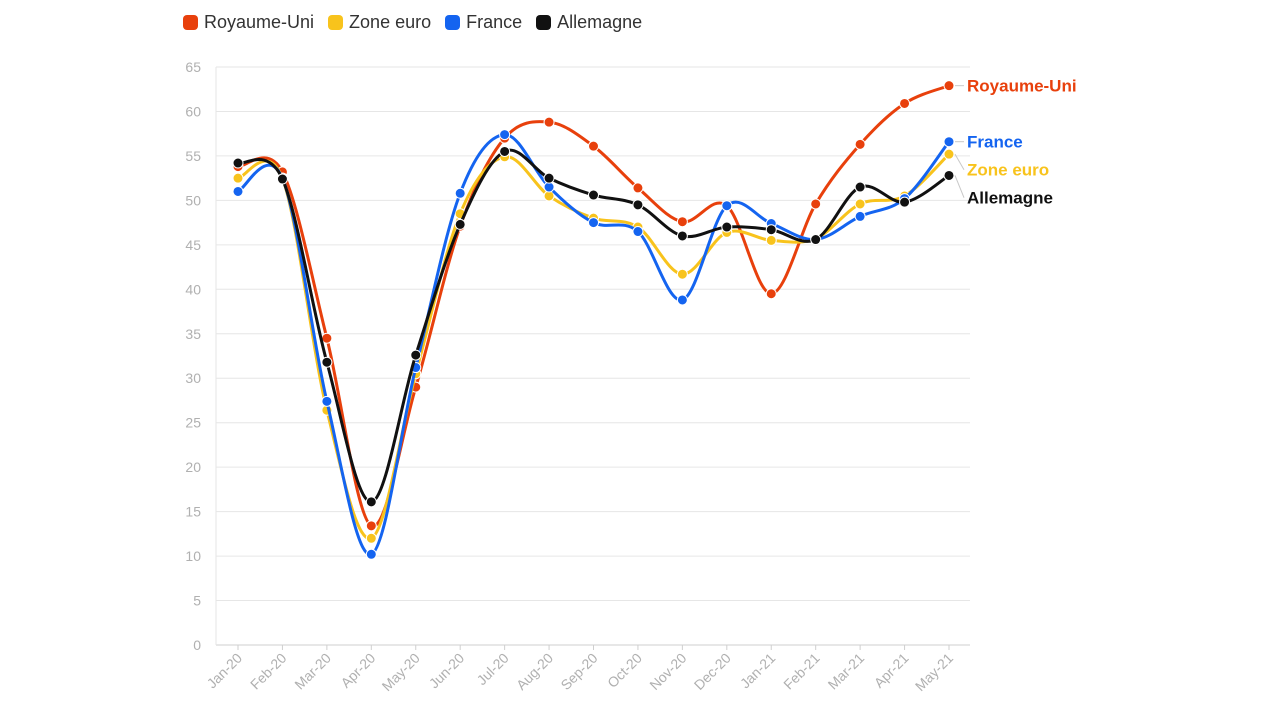 This screenshot has height=720, width=1280. What do you see at coordinates (447, 671) in the screenshot?
I see `x-tick-label-jun-20: Jun-20` at bounding box center [447, 671].